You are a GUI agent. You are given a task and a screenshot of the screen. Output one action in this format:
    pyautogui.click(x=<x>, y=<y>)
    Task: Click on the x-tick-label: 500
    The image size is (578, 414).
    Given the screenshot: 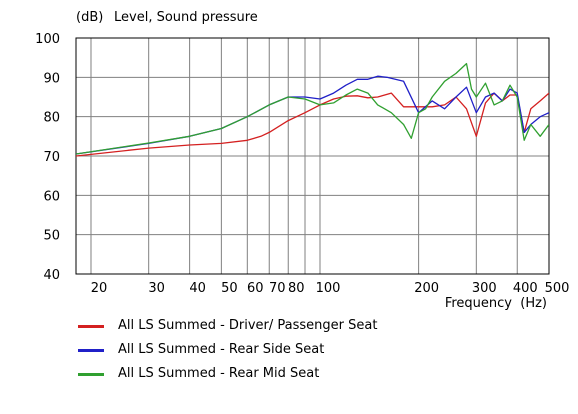 What is the action you would take?
    pyautogui.click(x=557, y=288)
    